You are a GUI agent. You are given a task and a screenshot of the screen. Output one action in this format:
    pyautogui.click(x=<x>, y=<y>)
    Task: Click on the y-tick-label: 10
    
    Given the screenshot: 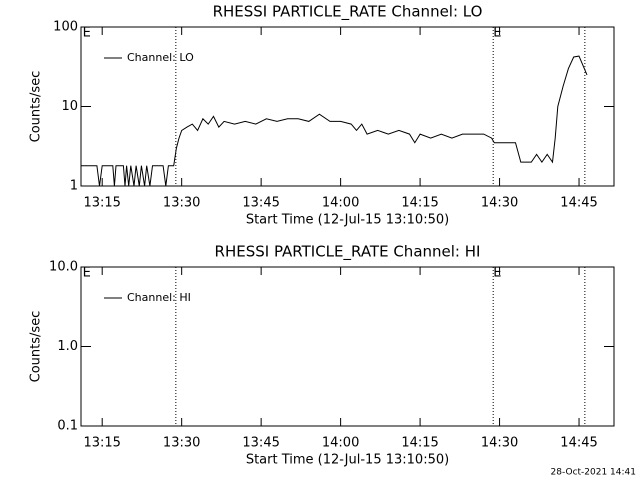 What is the action you would take?
    pyautogui.click(x=69, y=106)
    